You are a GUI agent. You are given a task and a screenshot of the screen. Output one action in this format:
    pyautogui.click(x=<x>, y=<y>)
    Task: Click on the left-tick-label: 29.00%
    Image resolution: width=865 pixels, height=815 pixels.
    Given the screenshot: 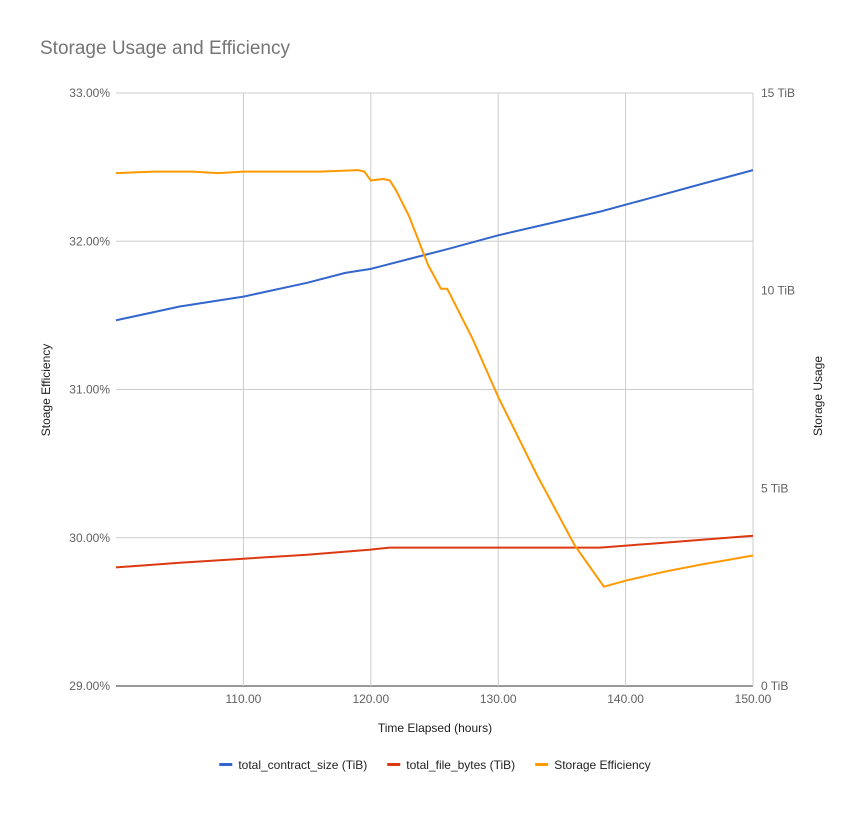 What is the action you would take?
    pyautogui.click(x=89, y=686)
    